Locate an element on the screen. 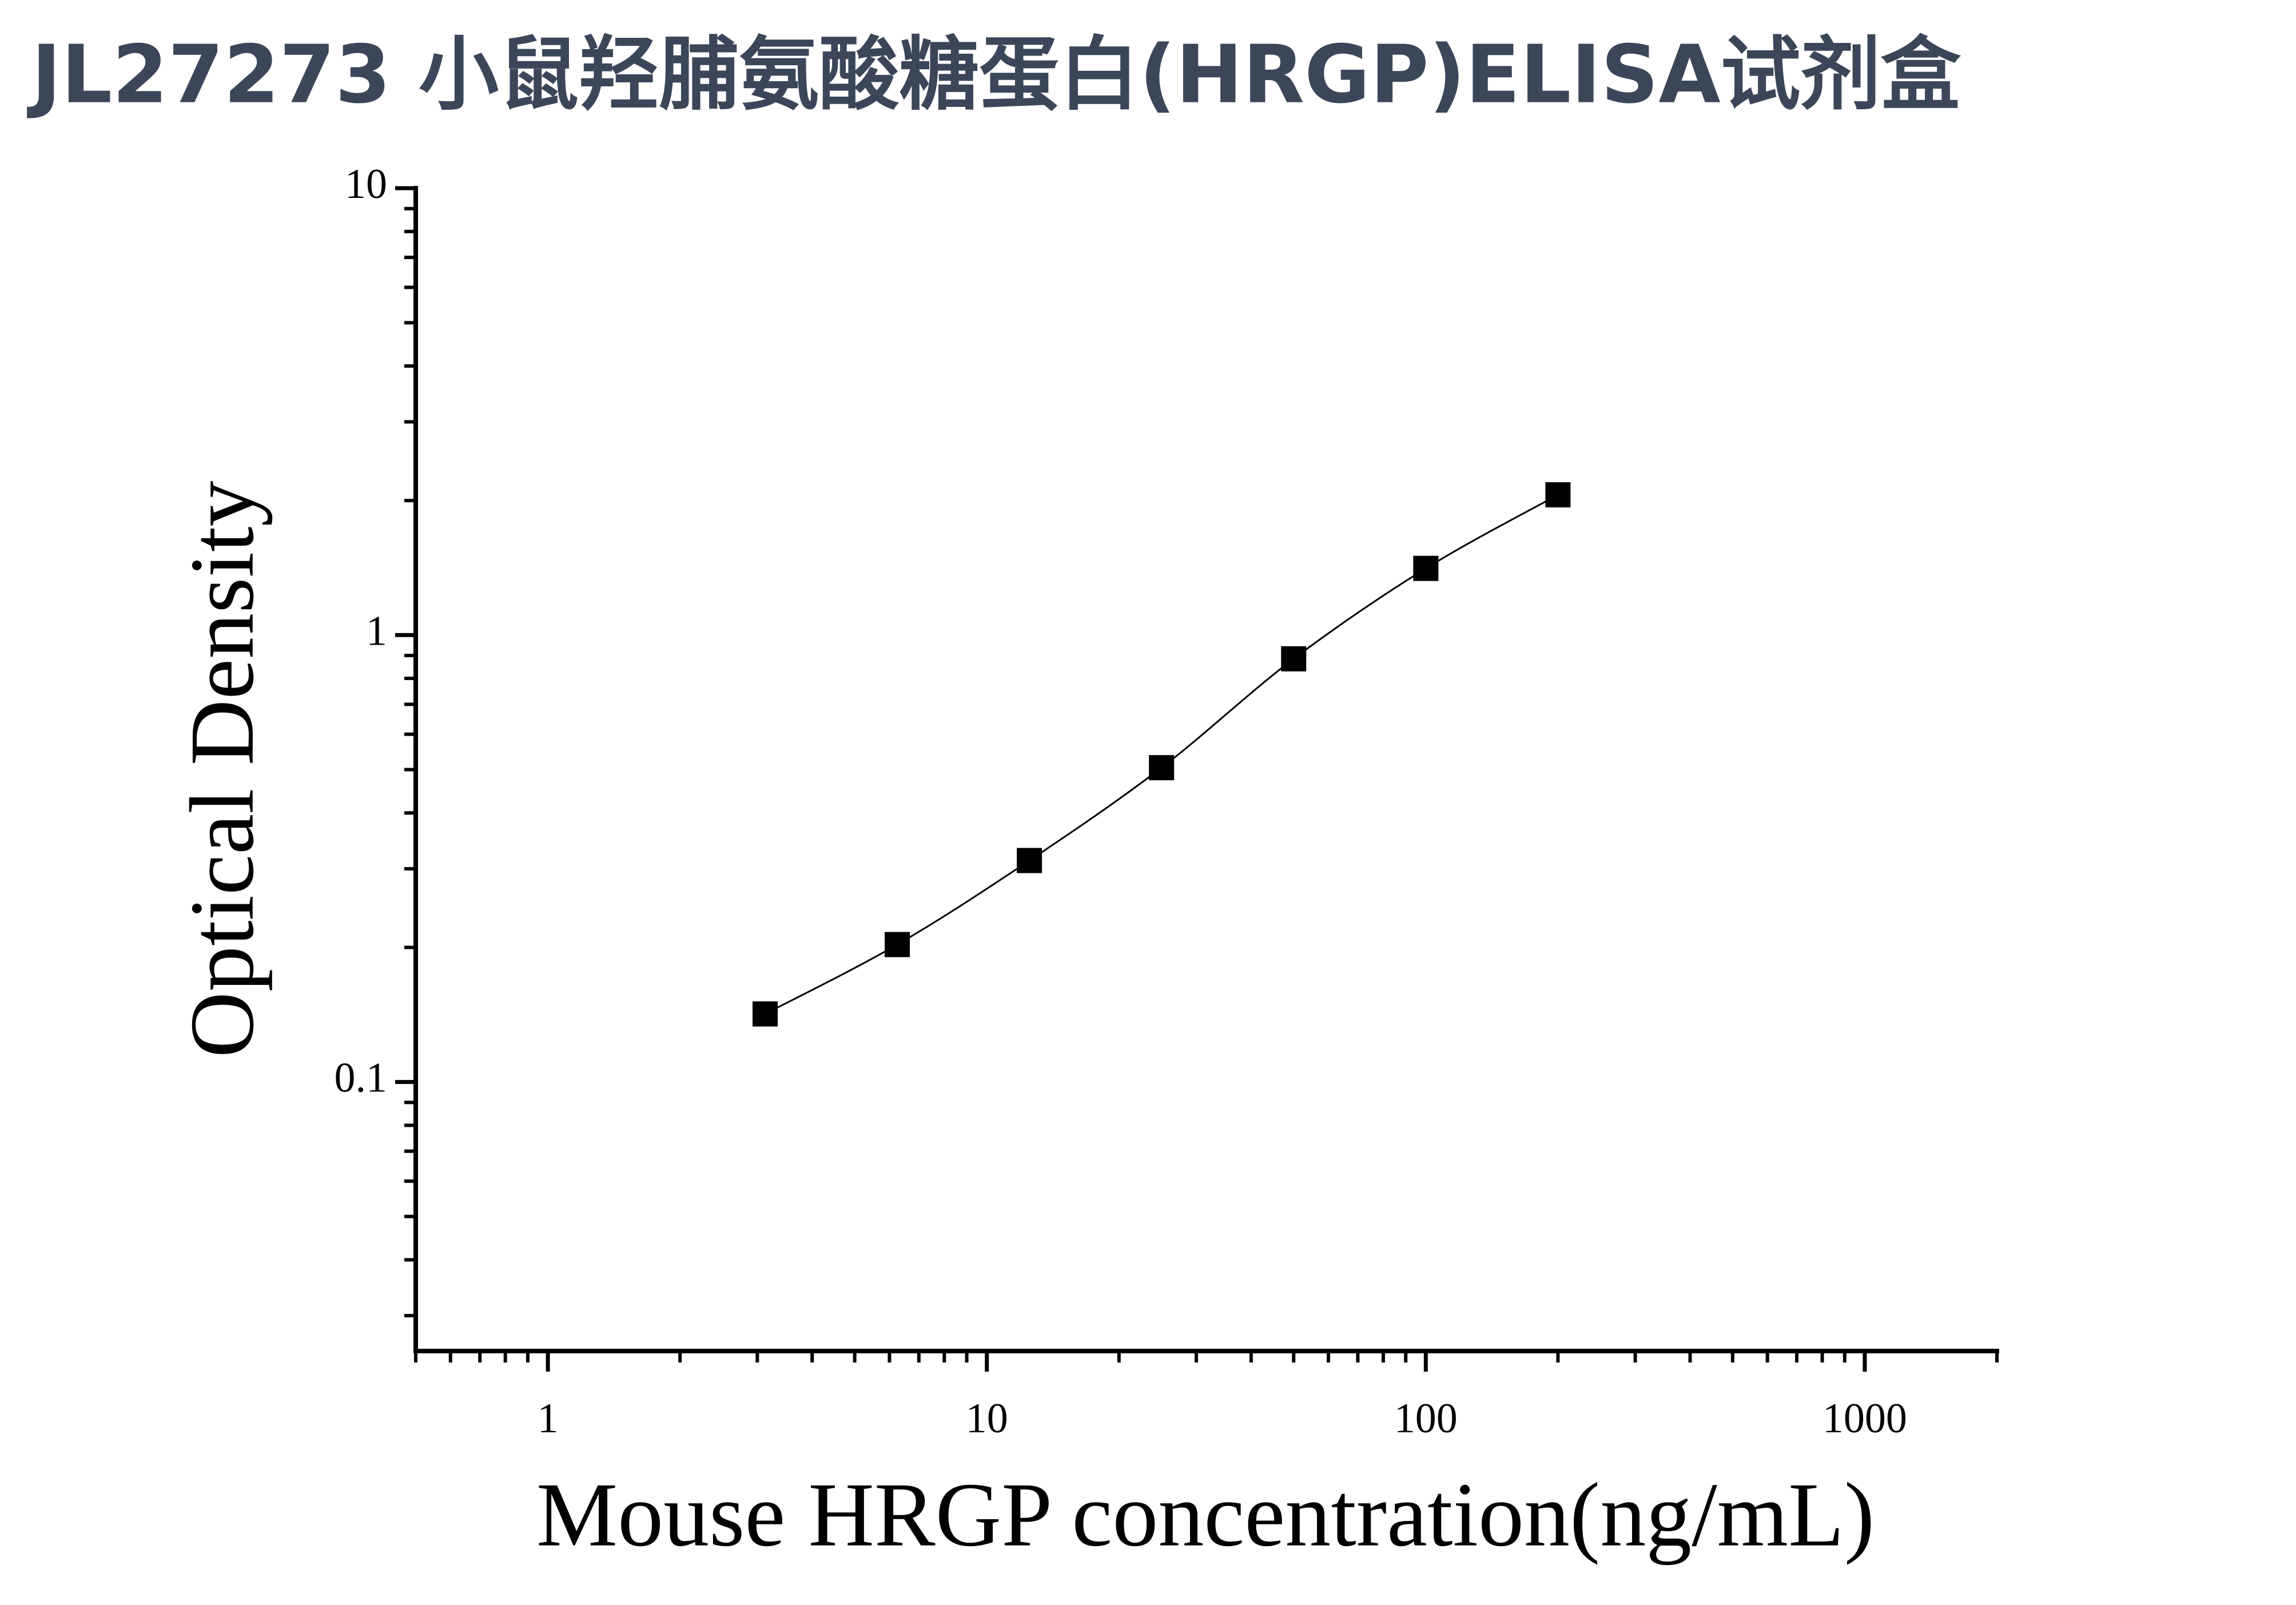 This screenshot has width=2296, height=1605. y-tick-label: 0.1 is located at coordinates (361, 1078).